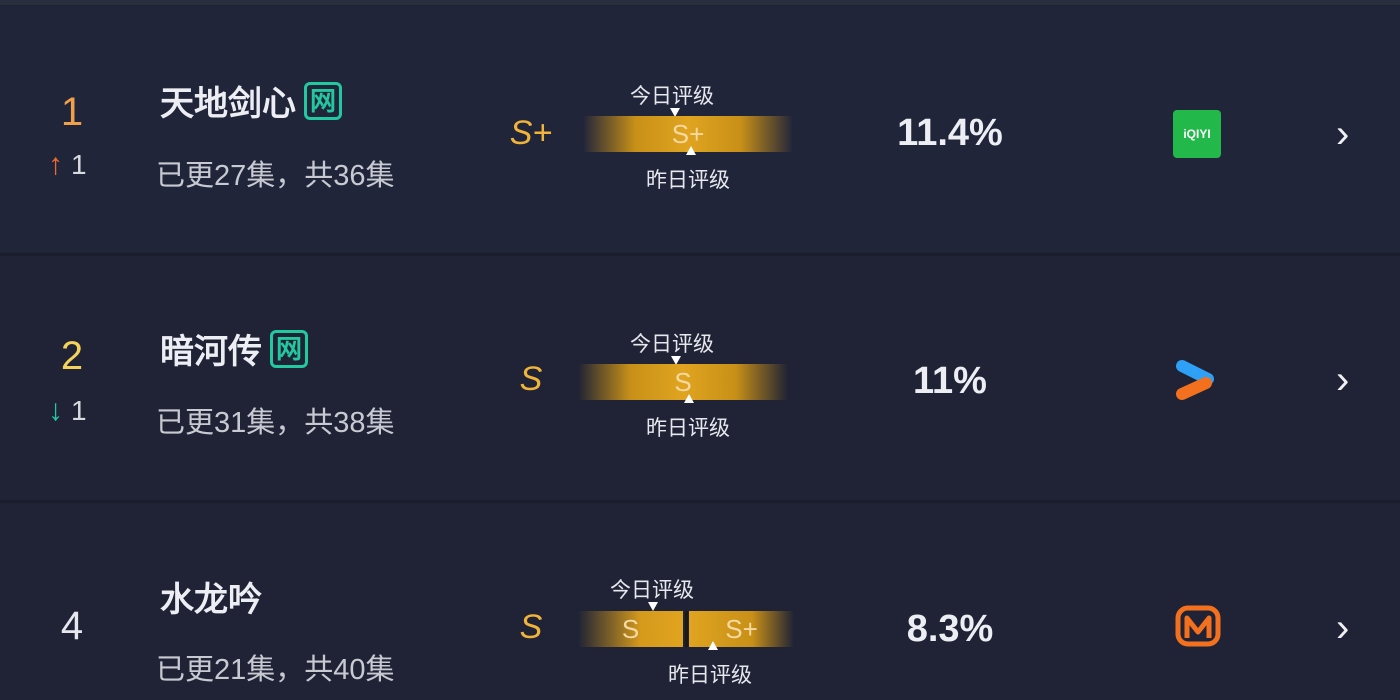 Image resolution: width=1400 pixels, height=700 pixels. What do you see at coordinates (630, 629) in the screenshot?
I see `today-grade-segment: S` at bounding box center [630, 629].